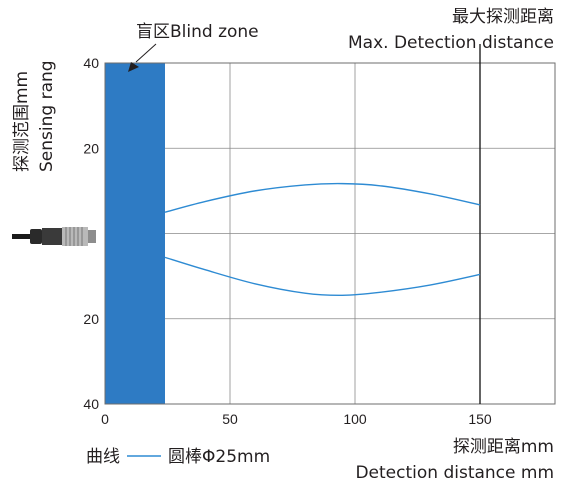 The height and width of the screenshot is (488, 562). I want to click on x-tick-label: 50, so click(230, 419).